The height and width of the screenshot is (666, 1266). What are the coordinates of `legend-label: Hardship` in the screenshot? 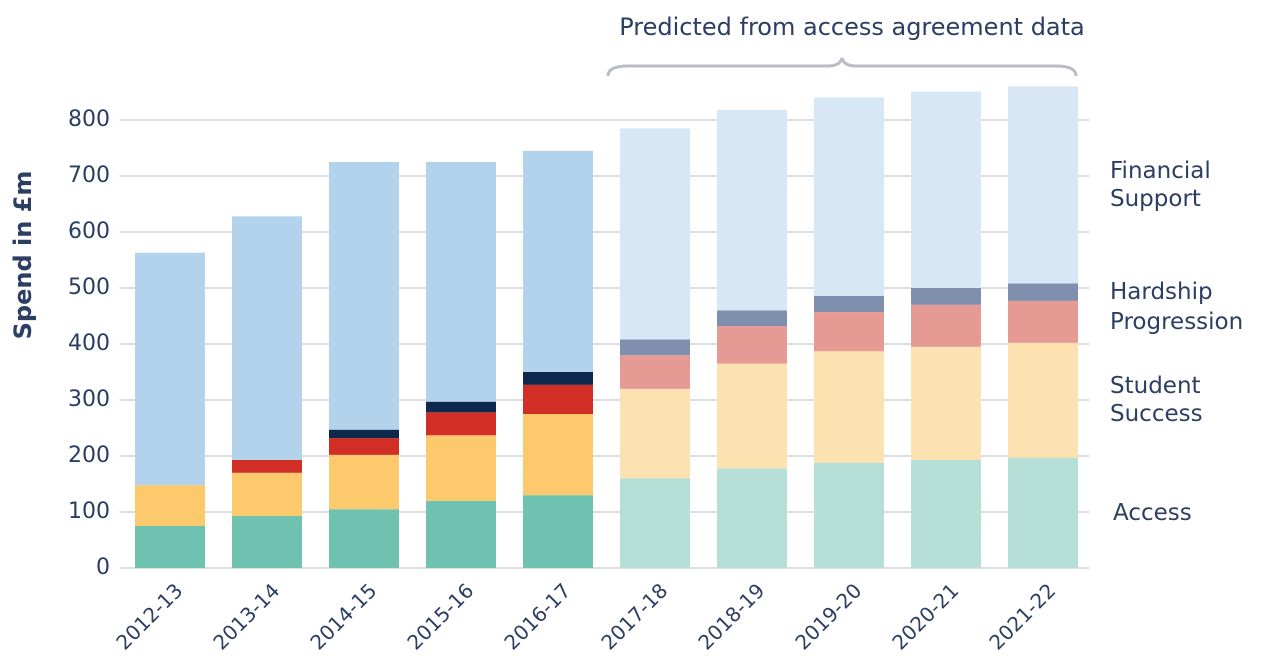 It's located at (1161, 292).